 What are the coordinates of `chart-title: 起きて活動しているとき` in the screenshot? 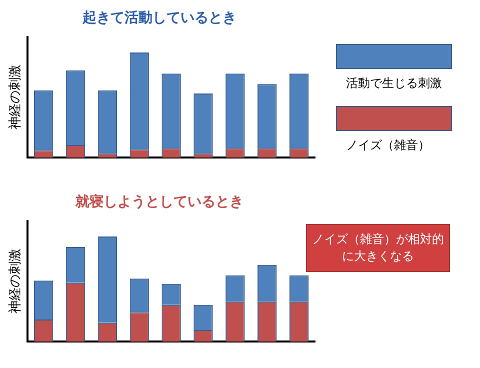 It's located at (159, 18).